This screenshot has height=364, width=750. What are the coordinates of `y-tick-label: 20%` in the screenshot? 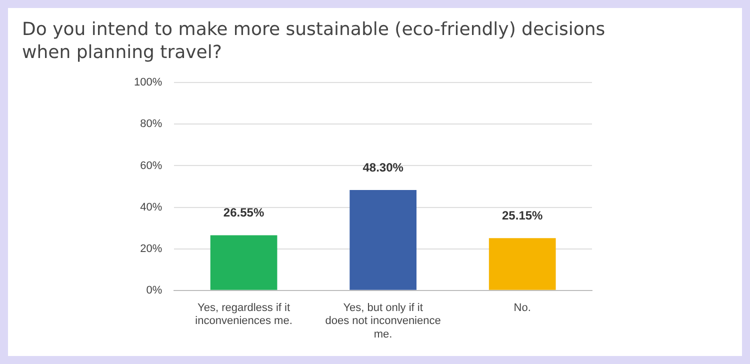 It's located at (151, 248).